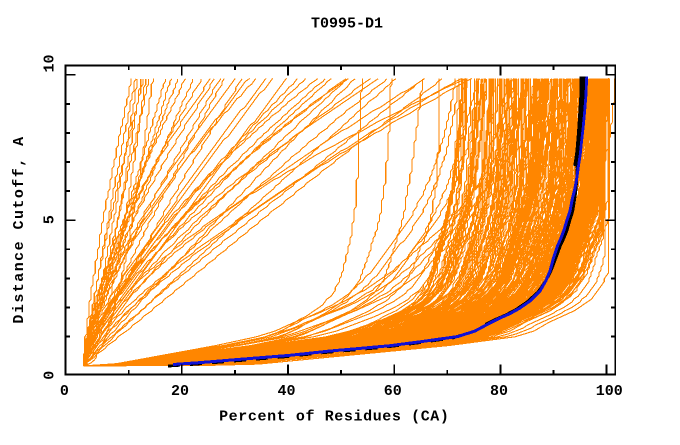  Describe the element at coordinates (334, 417) in the screenshot. I see `svg-text: Percent of Residues (CA)` at that location.